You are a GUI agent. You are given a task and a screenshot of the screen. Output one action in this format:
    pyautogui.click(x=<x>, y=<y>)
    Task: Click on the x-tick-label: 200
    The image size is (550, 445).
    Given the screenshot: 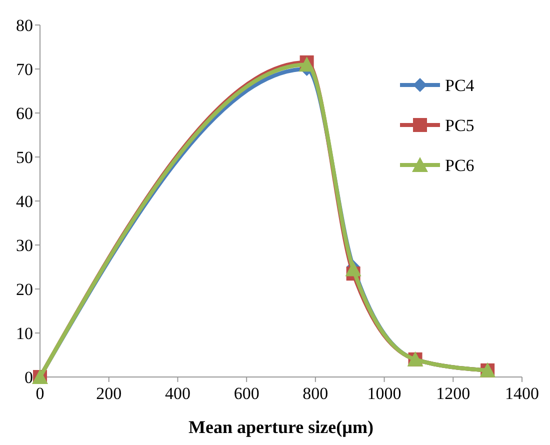 What is the action you would take?
    pyautogui.click(x=109, y=393)
    